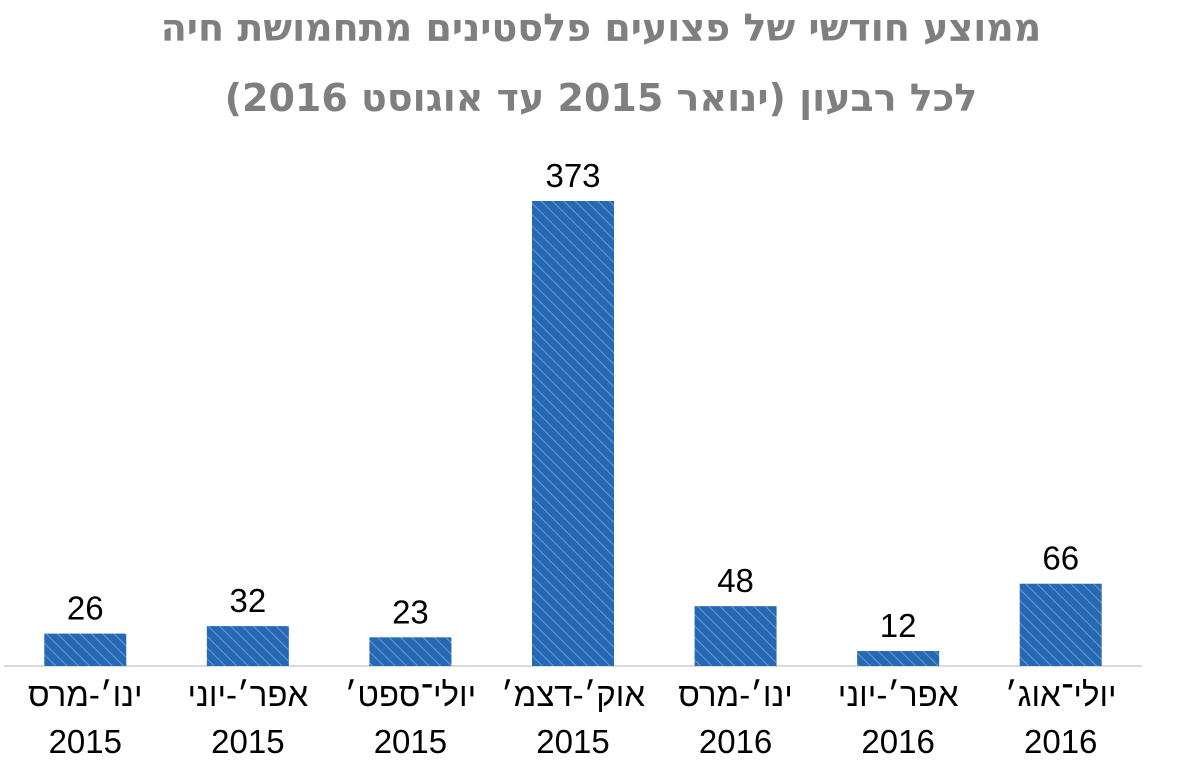  What do you see at coordinates (1060, 558) in the screenshot?
I see `data-label: 66` at bounding box center [1060, 558].